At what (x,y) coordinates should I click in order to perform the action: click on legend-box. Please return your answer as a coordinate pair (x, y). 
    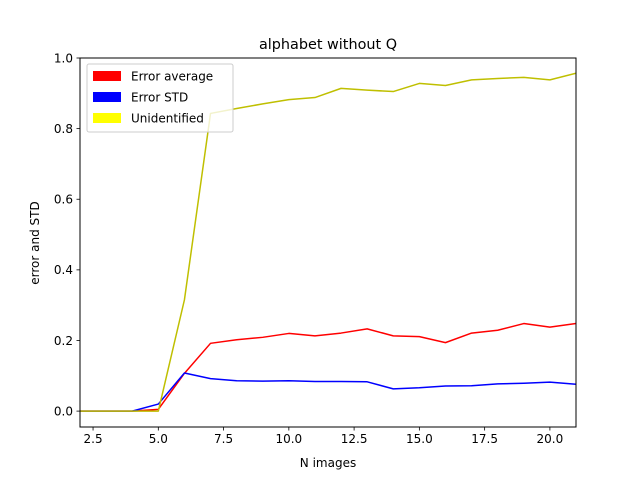
    Looking at the image, I should click on (160, 98).